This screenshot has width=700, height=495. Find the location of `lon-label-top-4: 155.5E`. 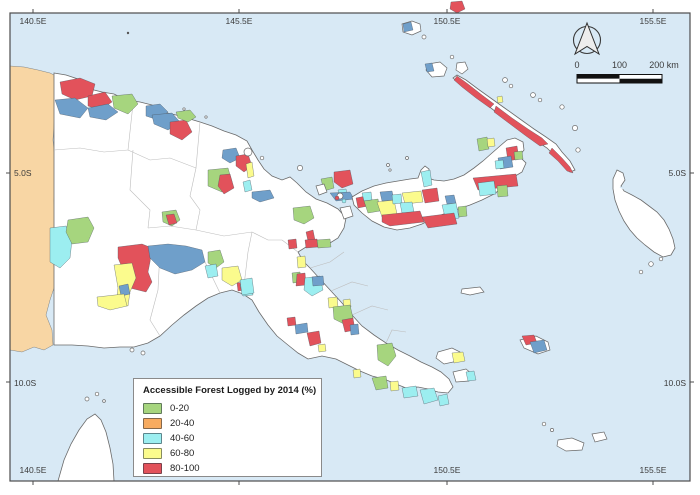

lon-label-top-4: 155.5E is located at coordinates (653, 21).